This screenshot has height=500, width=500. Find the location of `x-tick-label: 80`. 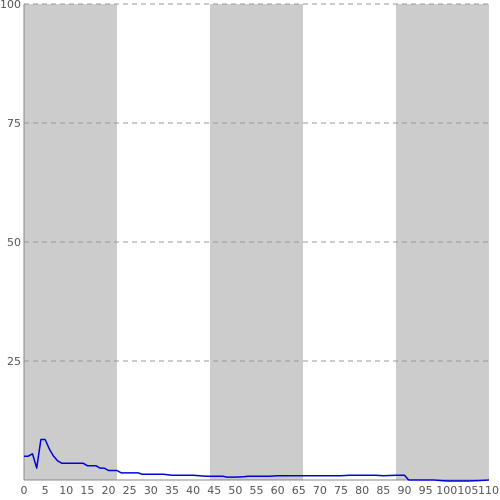

x-tick-label: 80 is located at coordinates (362, 490).